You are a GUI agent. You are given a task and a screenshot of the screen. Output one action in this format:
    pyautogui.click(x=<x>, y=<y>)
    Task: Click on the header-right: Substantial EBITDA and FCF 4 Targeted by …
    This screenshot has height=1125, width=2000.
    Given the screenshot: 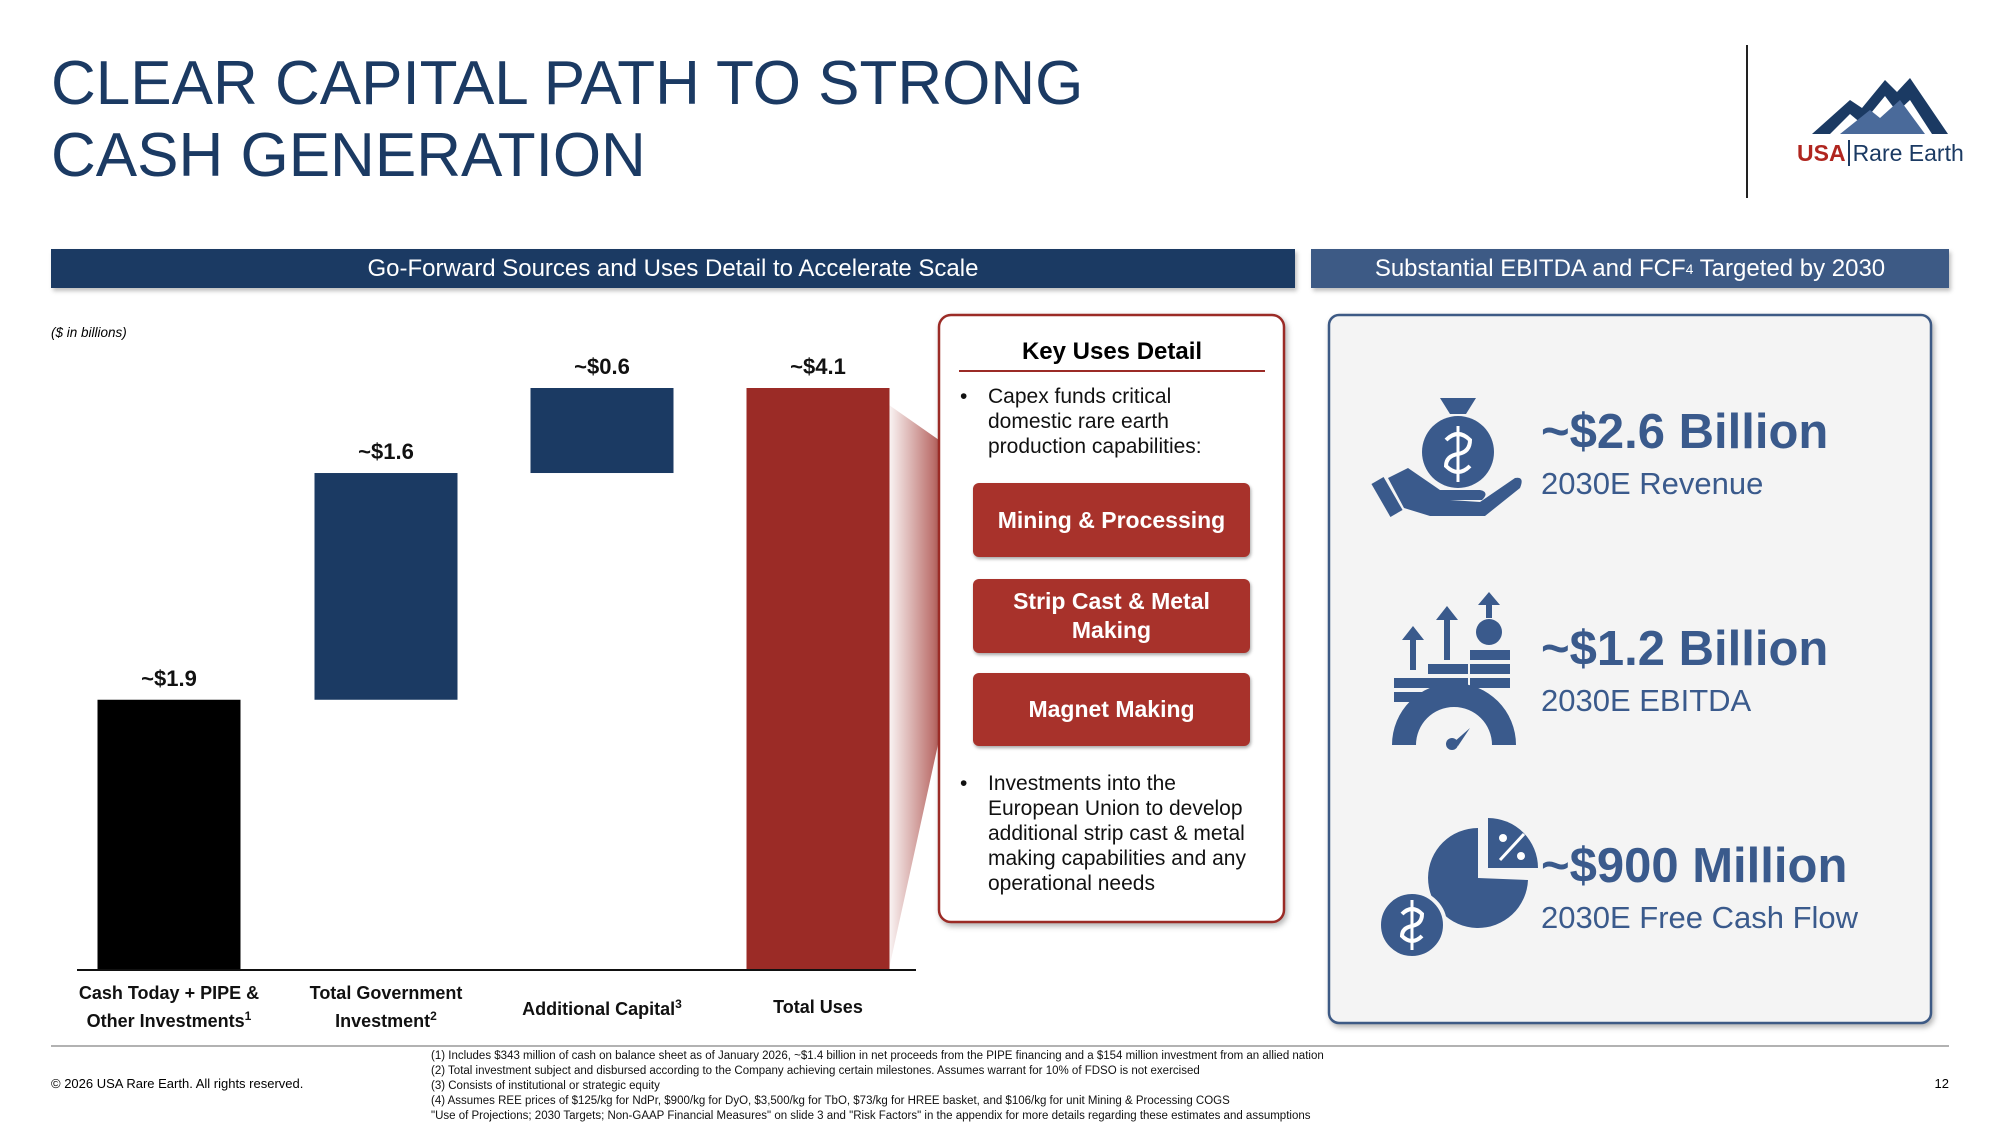 What is the action you would take?
    pyautogui.click(x=1630, y=268)
    